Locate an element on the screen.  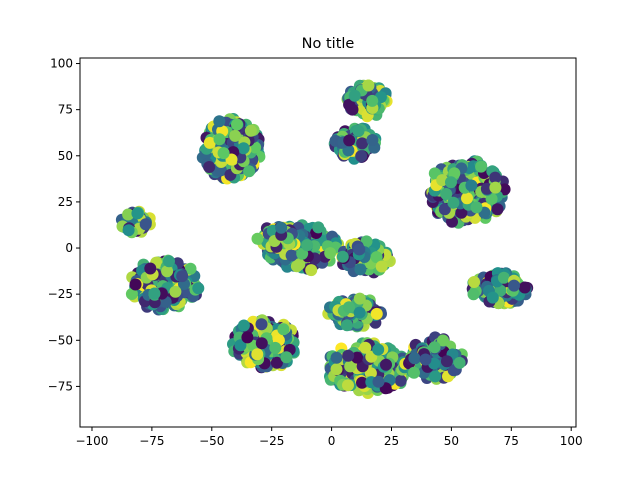
x-tick-label: −75 is located at coordinates (151, 441).